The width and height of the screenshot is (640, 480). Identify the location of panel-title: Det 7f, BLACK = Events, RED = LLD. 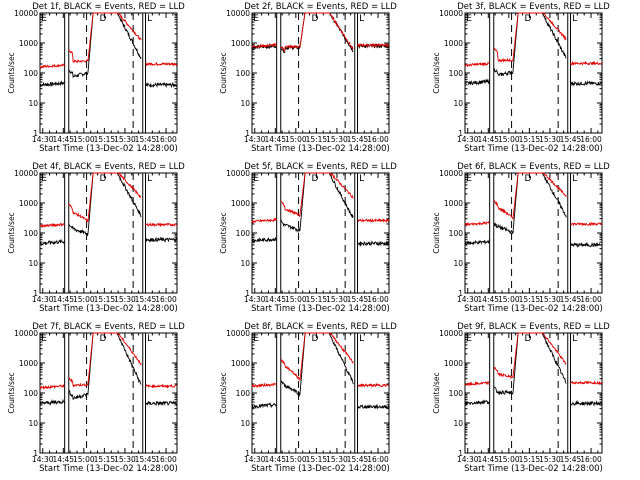
(108, 327).